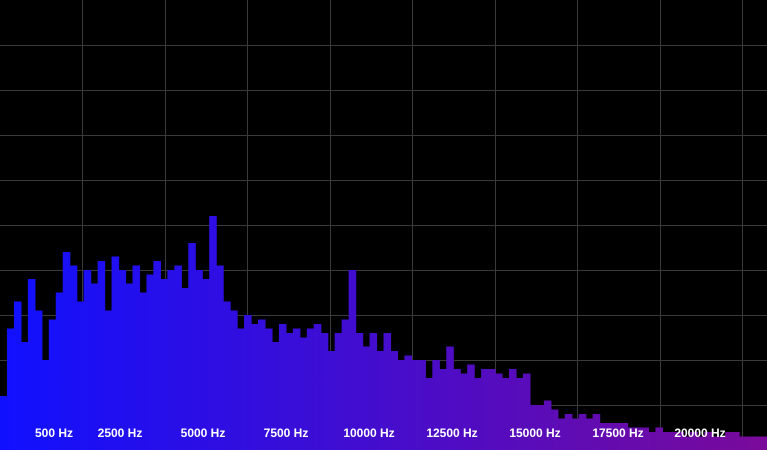  What do you see at coordinates (451, 433) in the screenshot?
I see `frequency-label: 12500 Hz` at bounding box center [451, 433].